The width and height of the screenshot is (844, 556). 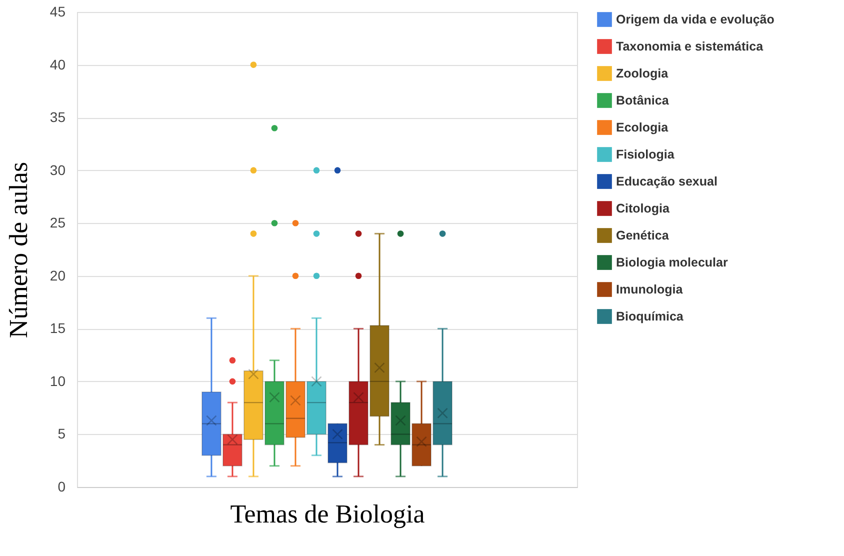 I want to click on y-tick-label: 15, so click(x=58, y=328).